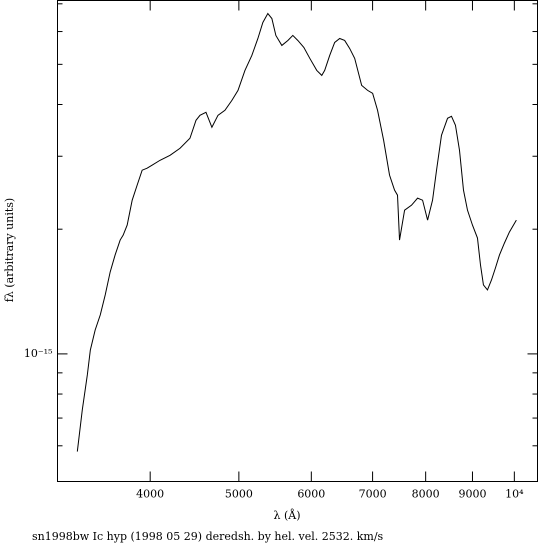 This screenshot has height=544, width=540. I want to click on y-axis-label: fλ (arbitrary units), so click(9, 250).